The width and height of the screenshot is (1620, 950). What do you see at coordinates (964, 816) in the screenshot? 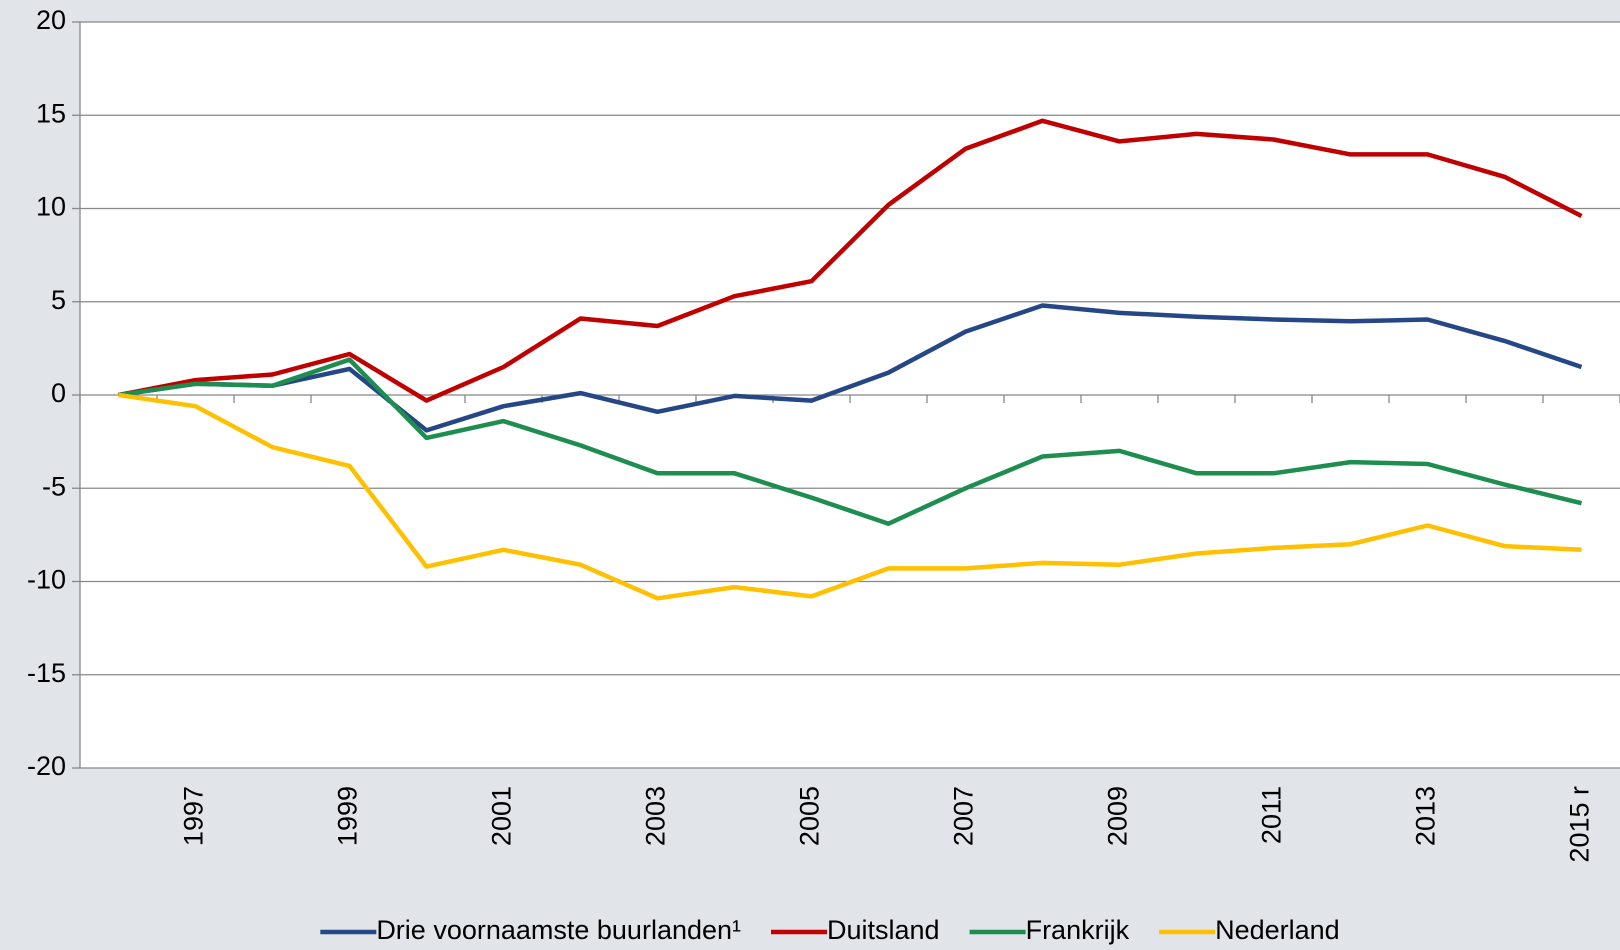
I see `x-tick-label: 2007` at bounding box center [964, 816].